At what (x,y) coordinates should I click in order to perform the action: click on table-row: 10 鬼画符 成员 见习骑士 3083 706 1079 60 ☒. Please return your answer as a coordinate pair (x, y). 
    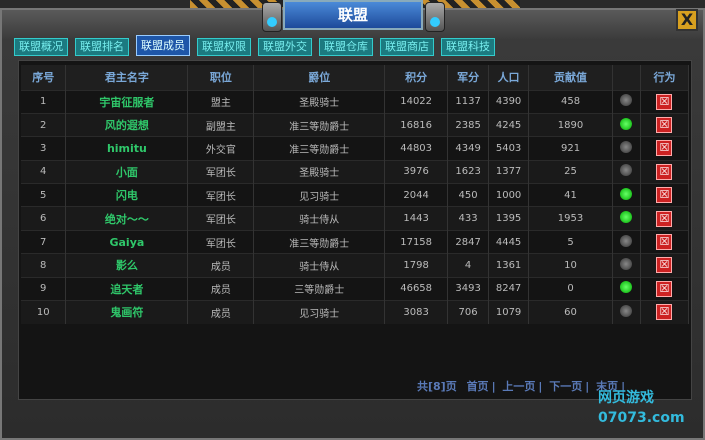
    Looking at the image, I should click on (355, 312).